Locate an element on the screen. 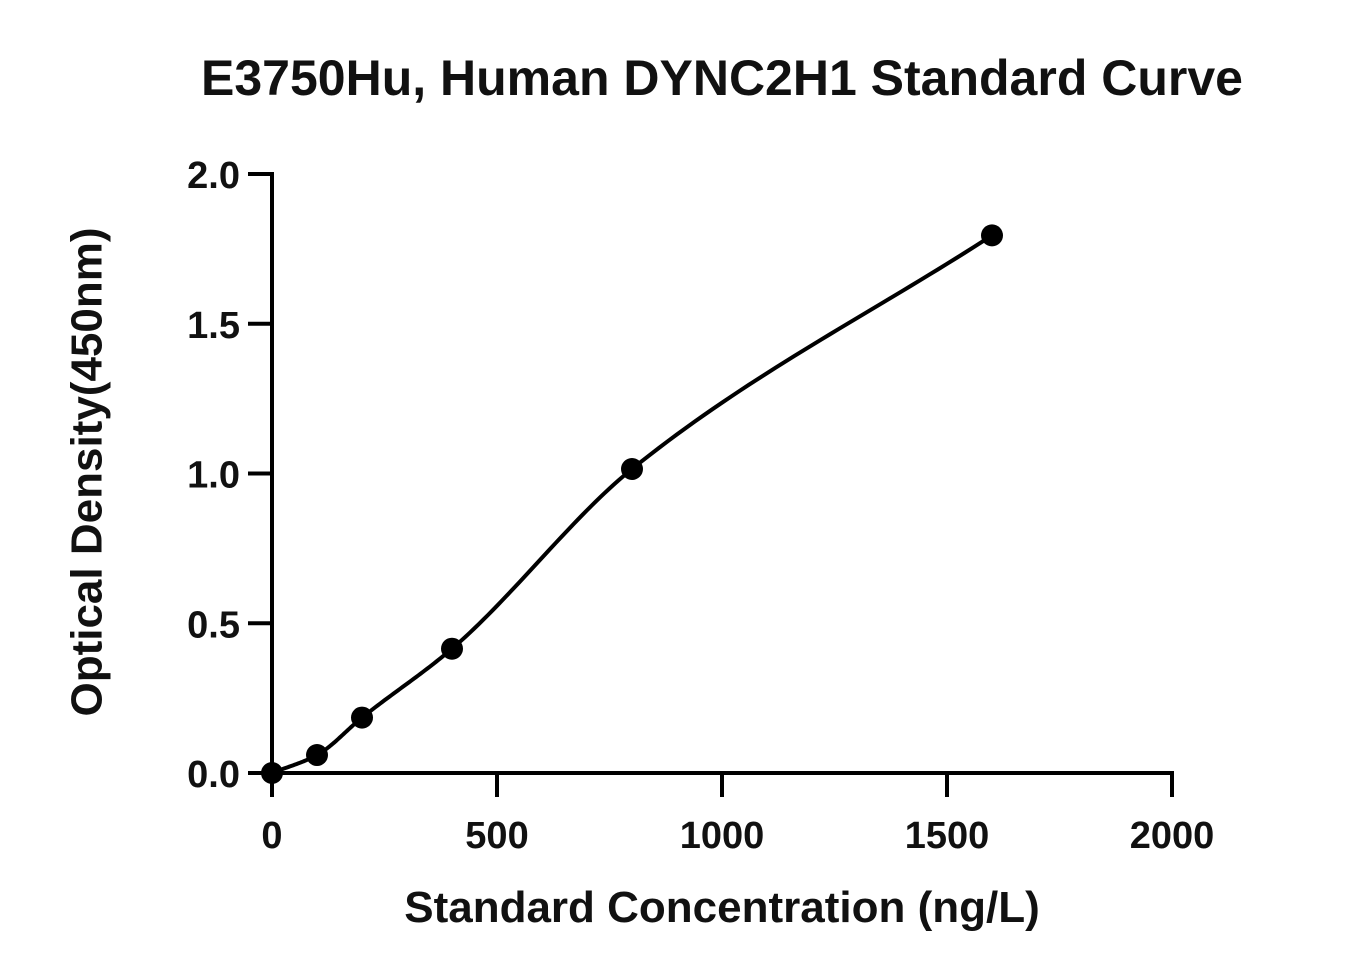  y-axis-label: Optical Density(450nm) is located at coordinates (87, 471).